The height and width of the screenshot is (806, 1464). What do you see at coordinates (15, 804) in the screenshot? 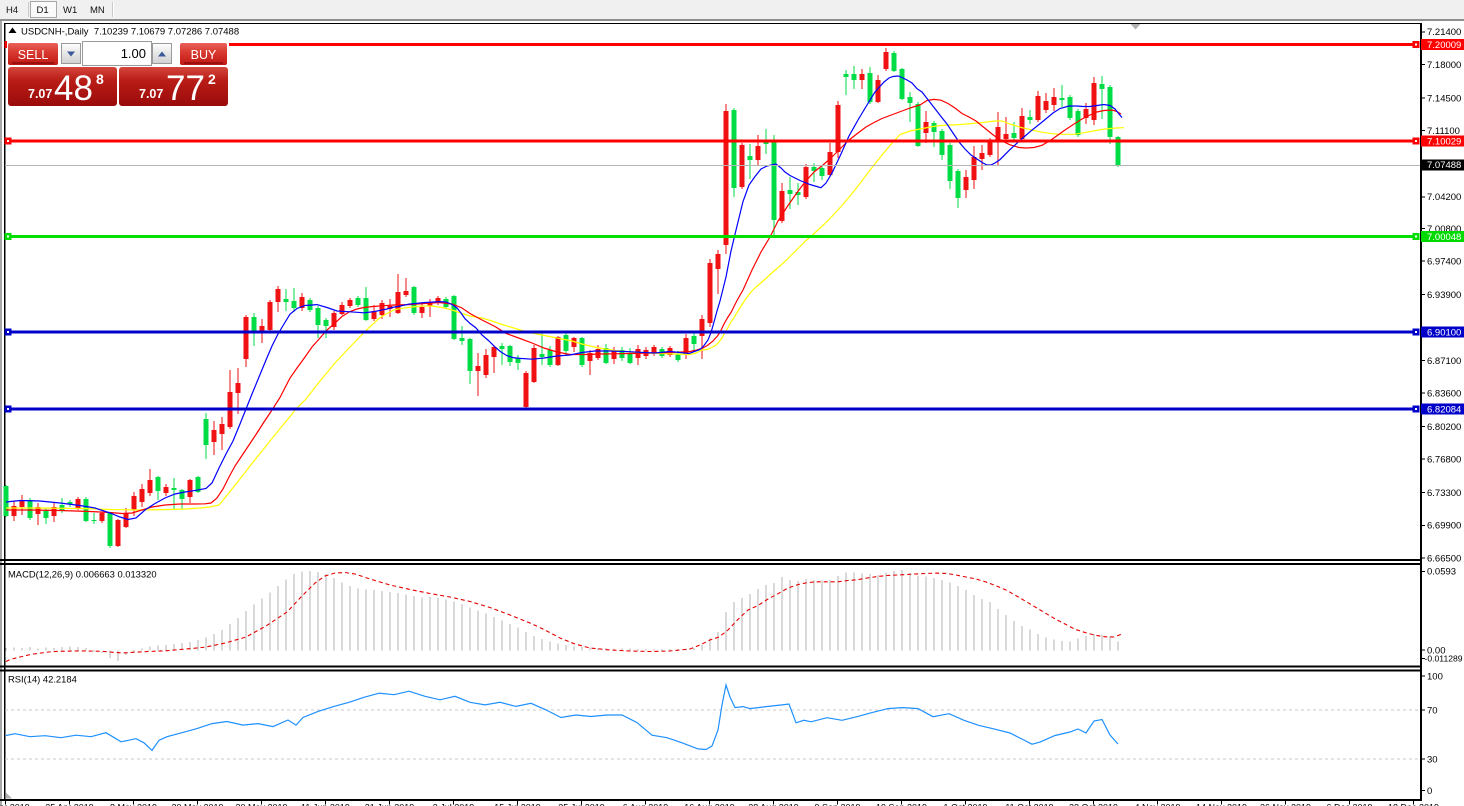
I see `svg-text: 15 Apr 2019` at bounding box center [15, 804].